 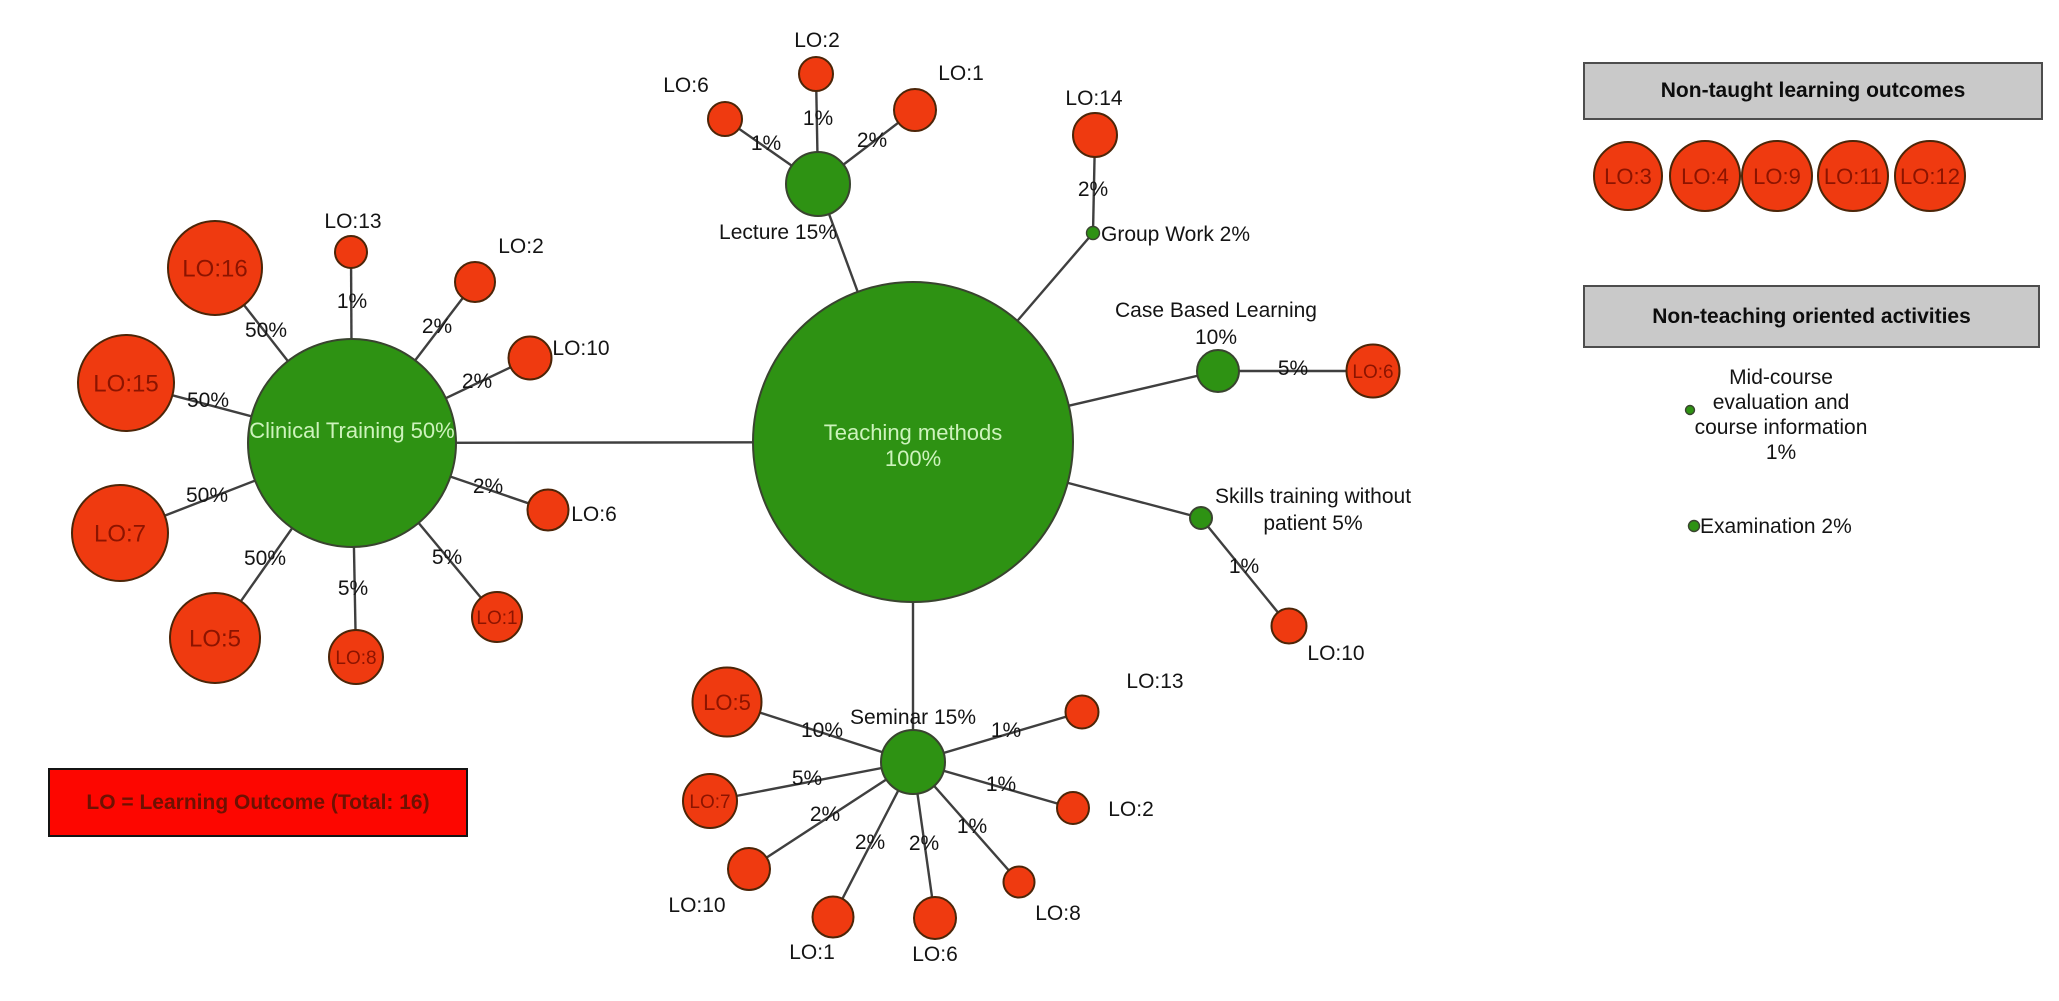 What do you see at coordinates (594, 514) in the screenshot?
I see `node-outside-label-c6: LO:6` at bounding box center [594, 514].